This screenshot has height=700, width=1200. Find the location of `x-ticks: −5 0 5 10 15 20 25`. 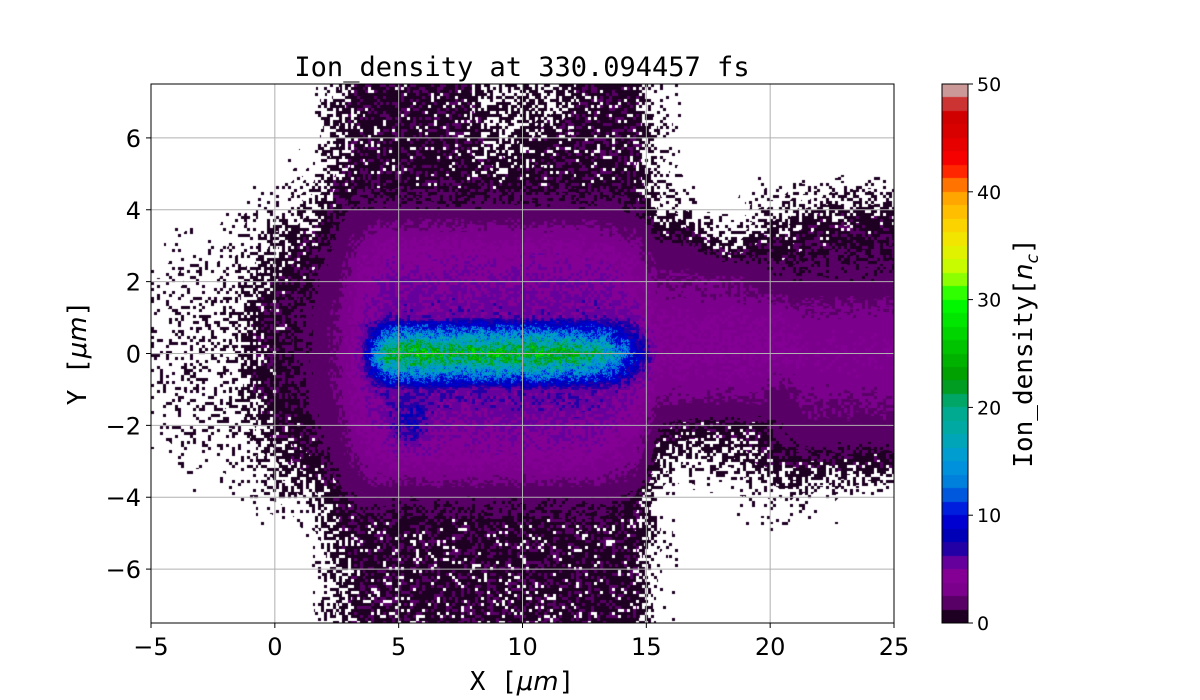

x-ticks: −5 0 5 10 15 20 25 is located at coordinates (521, 642).